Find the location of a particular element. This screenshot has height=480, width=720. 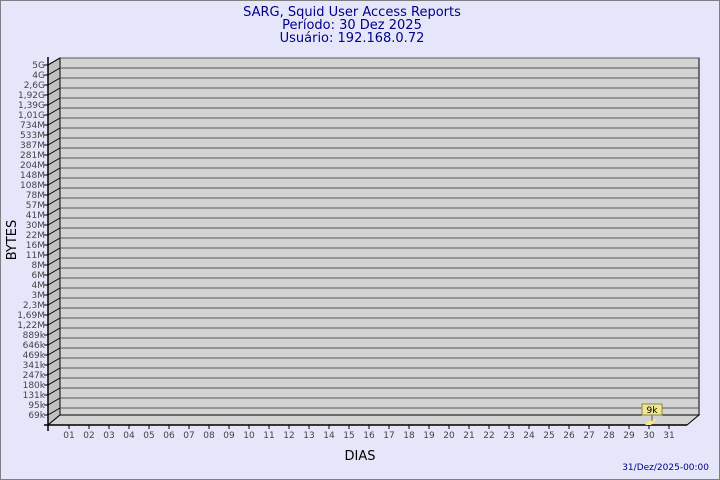

x-tick-label: 24 is located at coordinates (529, 436).